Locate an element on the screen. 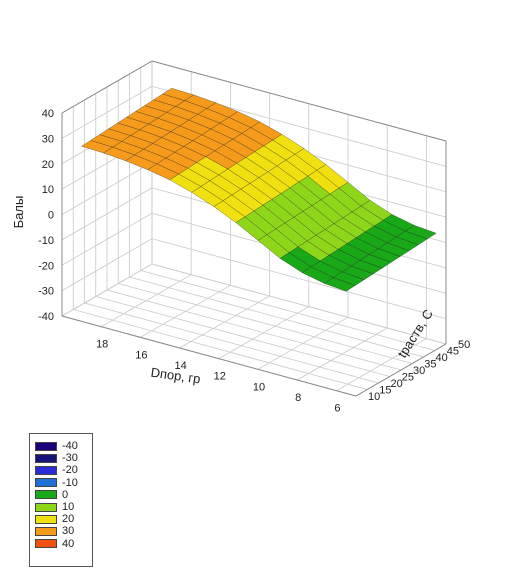 The width and height of the screenshot is (508, 573). color-legend: -40 -30 -20 -10 0 10 20 30 40 is located at coordinates (61, 500).